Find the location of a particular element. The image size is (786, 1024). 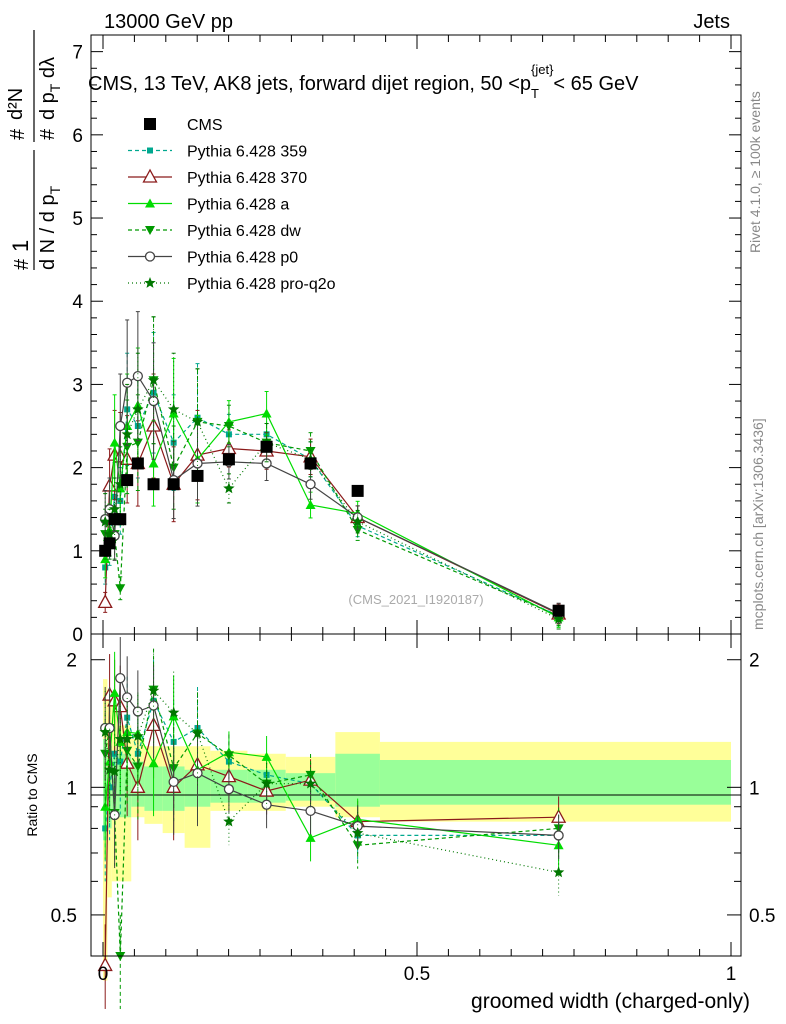

ratio-ytick-label-right: 1 is located at coordinates (754, 788).